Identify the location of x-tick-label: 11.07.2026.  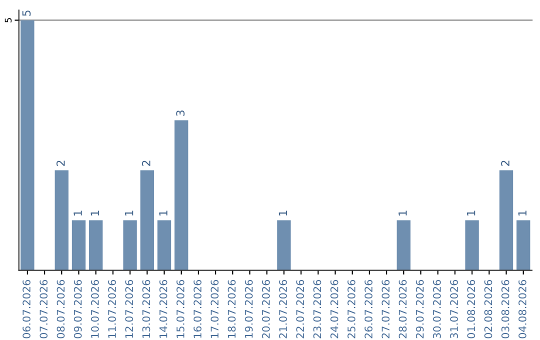
(112, 309).